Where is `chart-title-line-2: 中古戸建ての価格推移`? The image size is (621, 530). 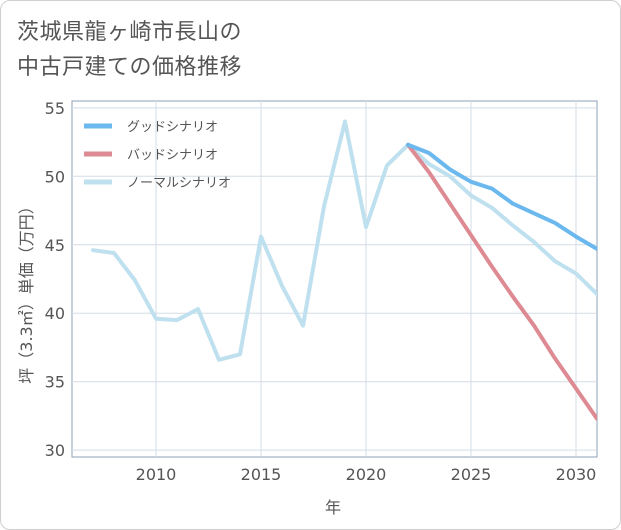
chart-title-line-2: 中古戸建ての価格推移 is located at coordinates (130, 67).